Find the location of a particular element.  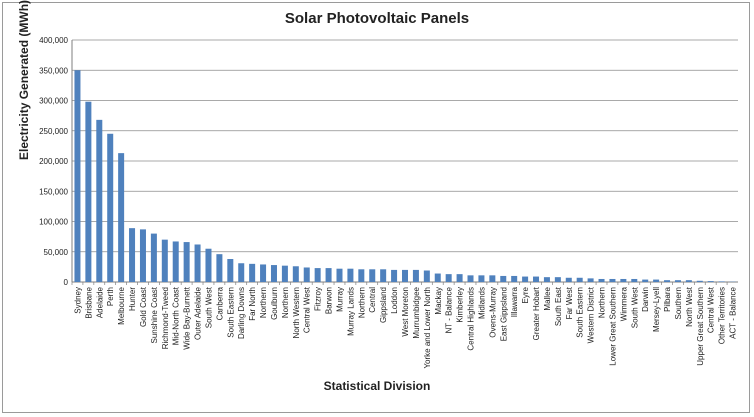

x-tick-label: Mersey-Lyell is located at coordinates (656, 309).